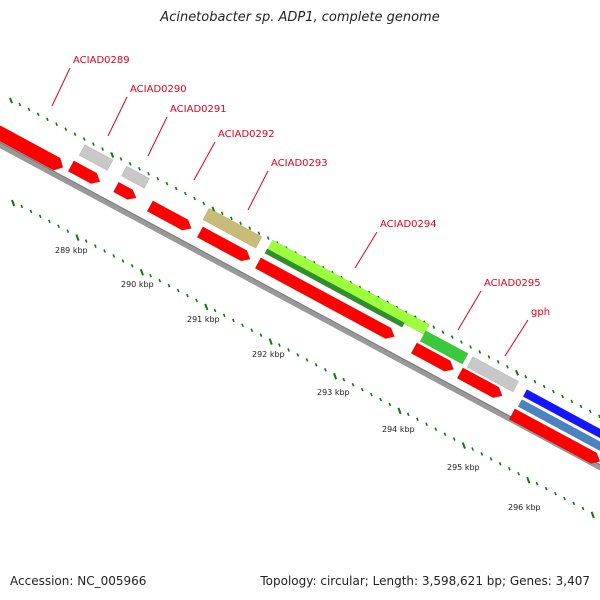  Describe the element at coordinates (333, 392) in the screenshot. I see `scale-label: 293 kbp` at that location.